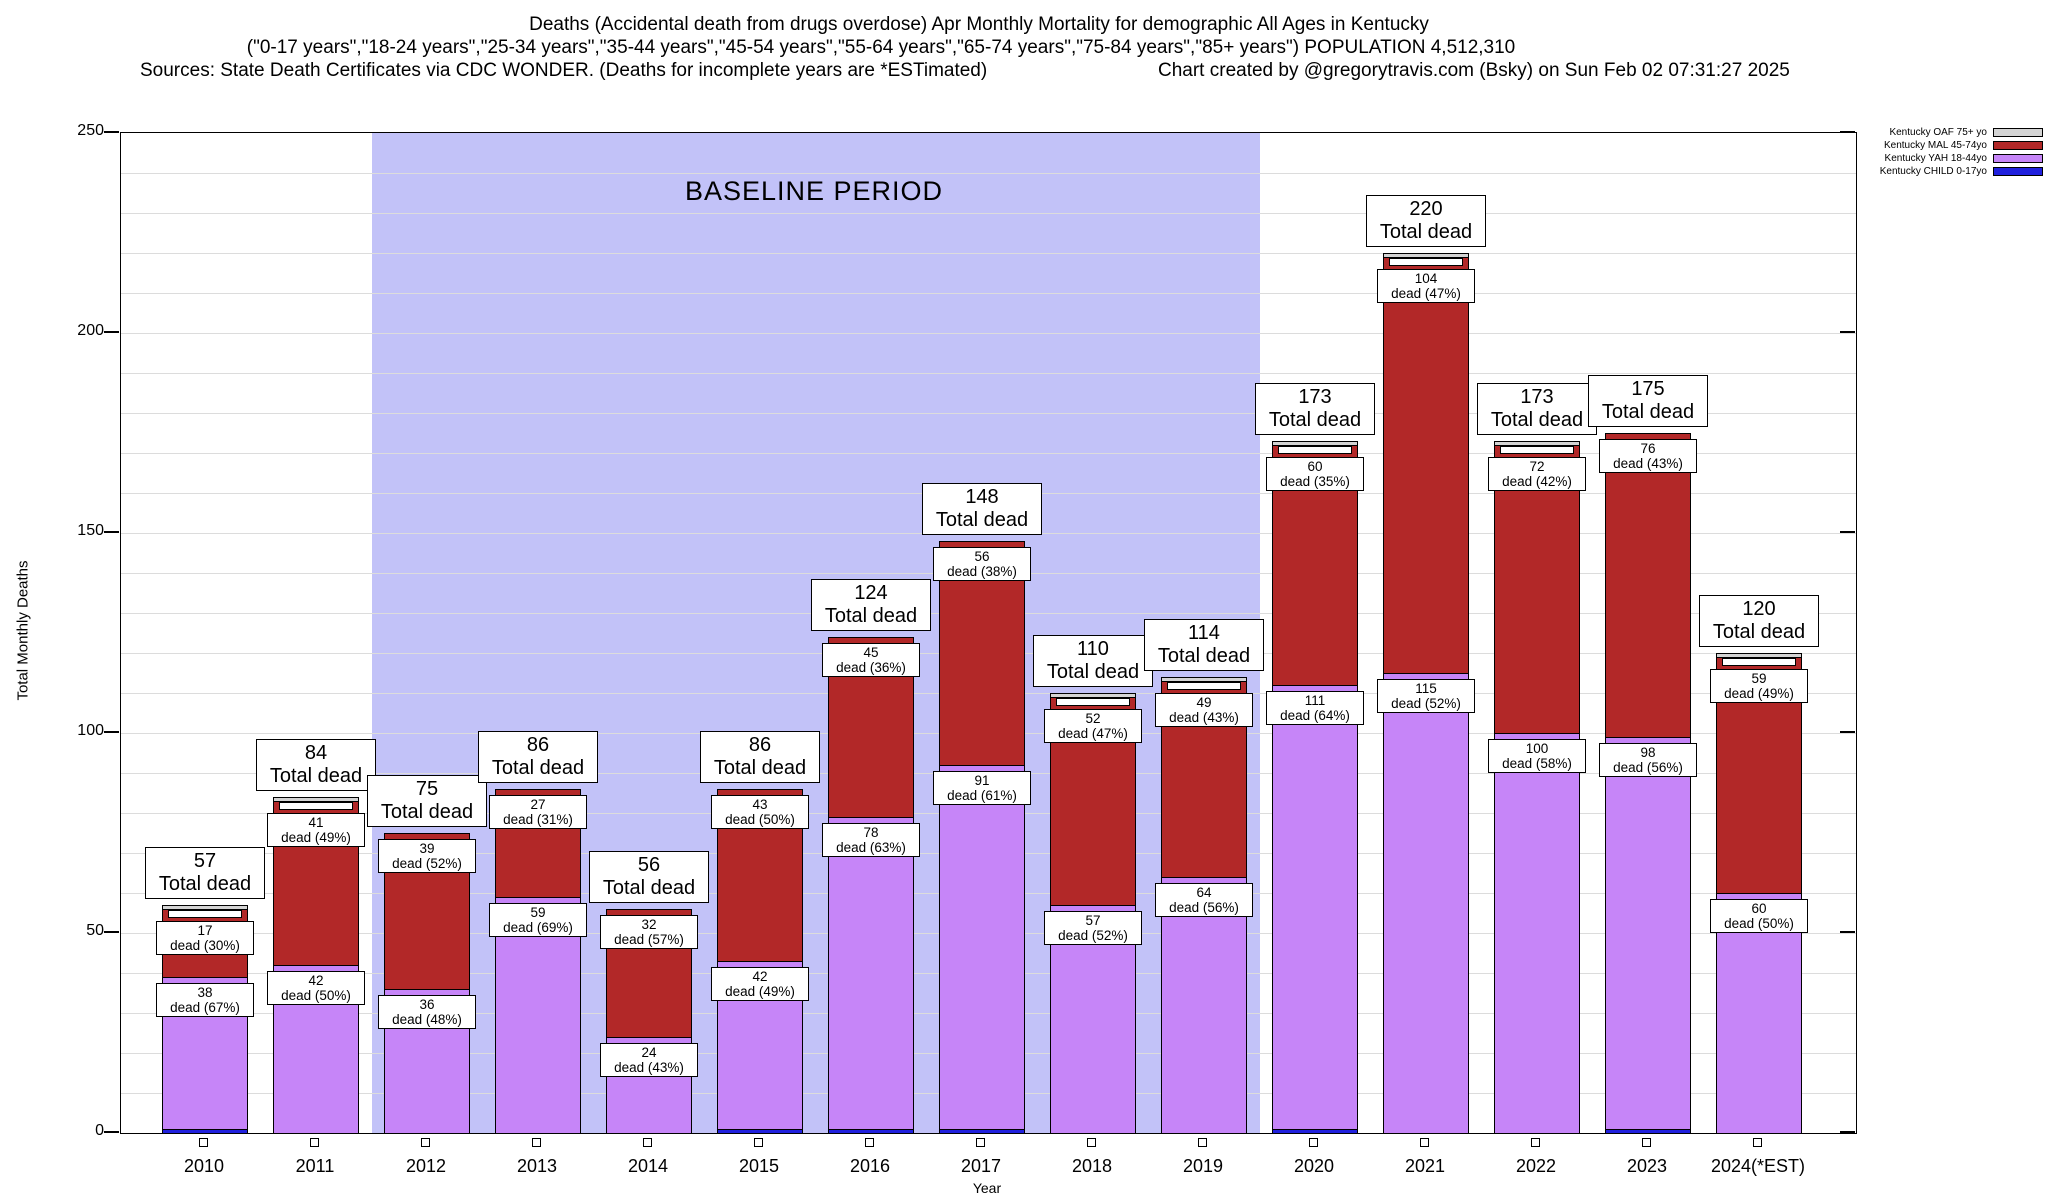 This screenshot has height=1200, width=2048. What do you see at coordinates (536, 1142) in the screenshot?
I see `bar-2013-child-label-box` at bounding box center [536, 1142].